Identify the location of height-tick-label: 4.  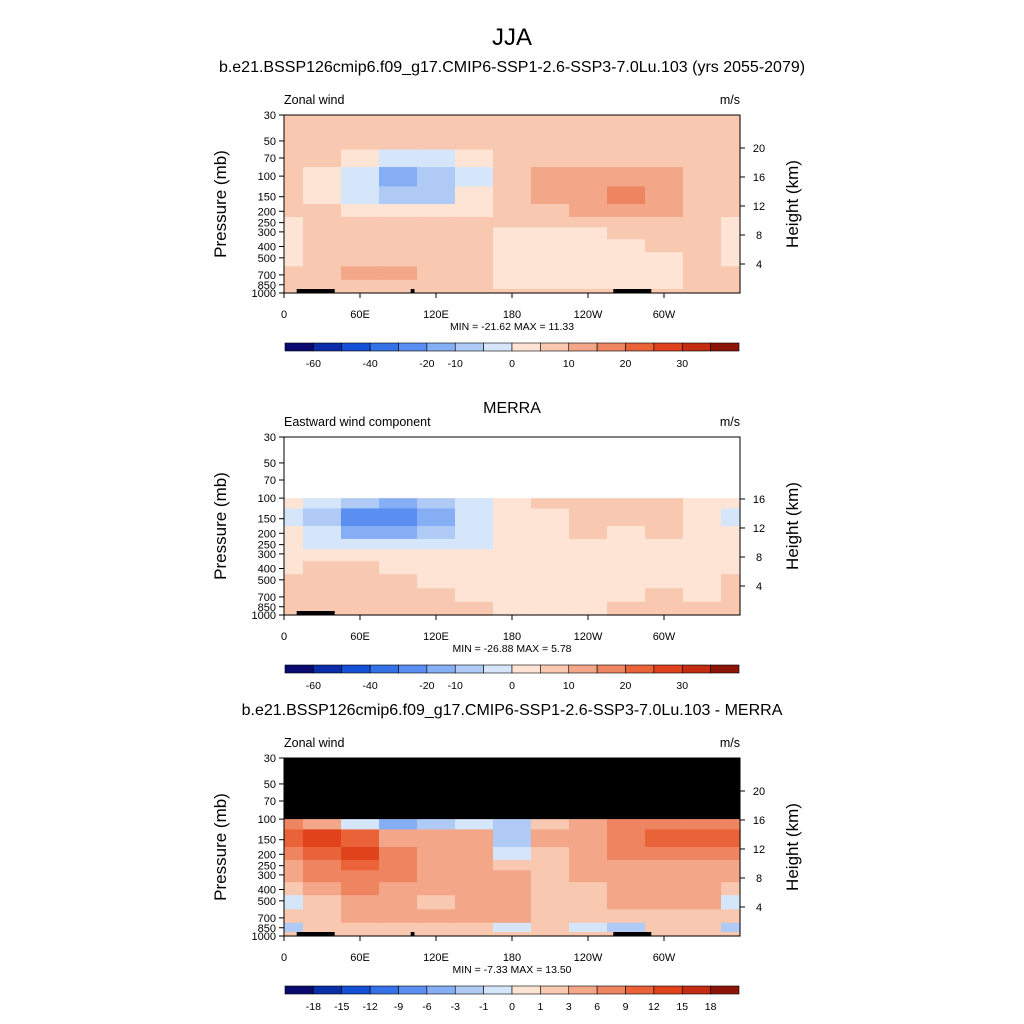
(759, 908).